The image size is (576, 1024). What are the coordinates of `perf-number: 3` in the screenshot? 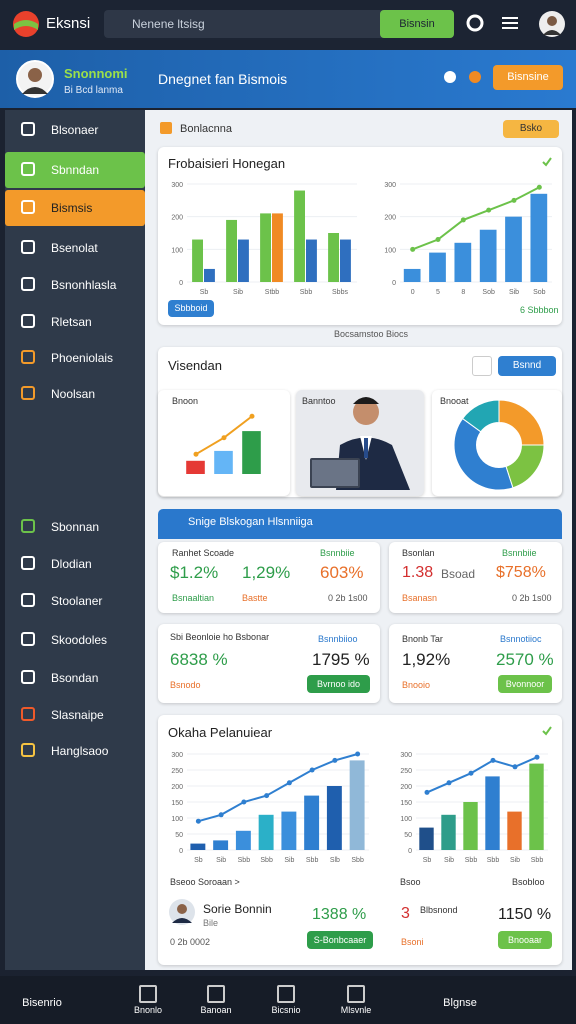 It's located at (405, 913).